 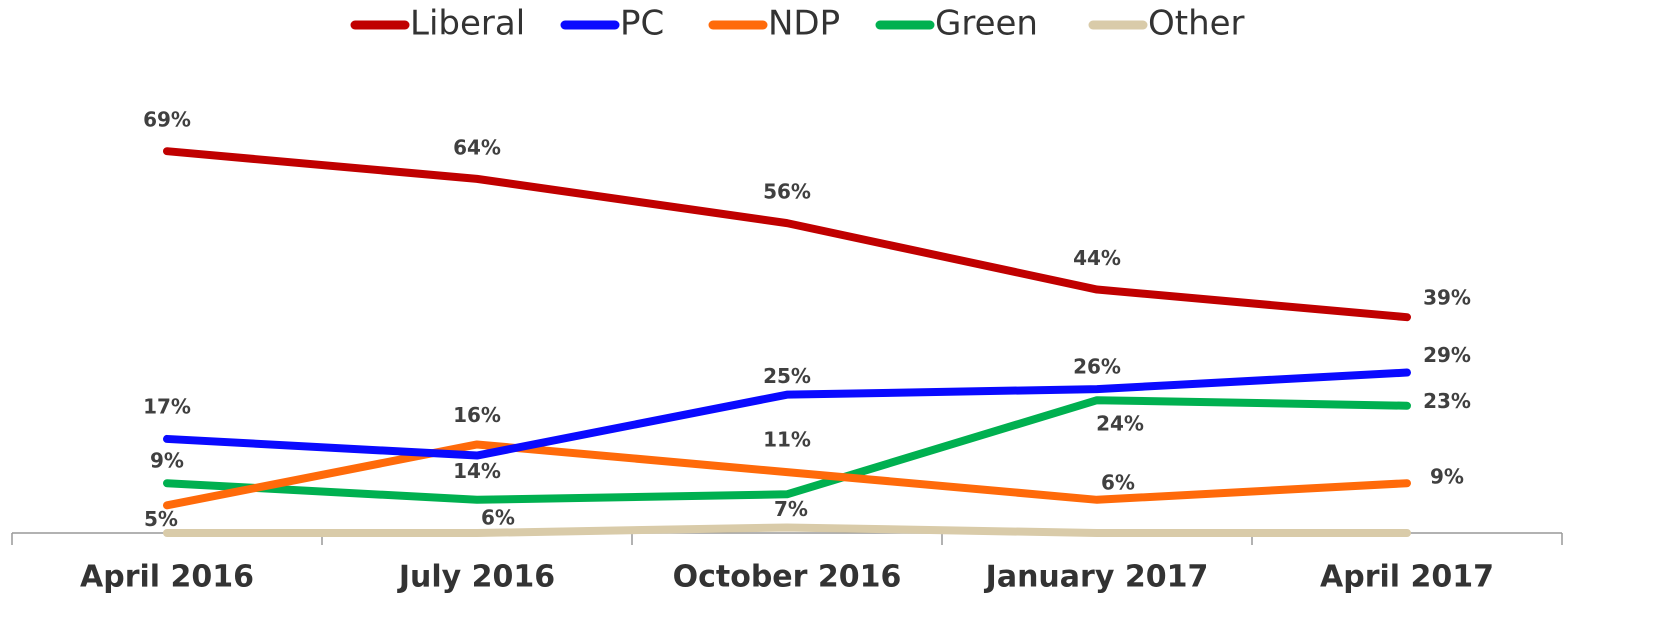 I want to click on x-tick-label: October 2016, so click(x=787, y=577).